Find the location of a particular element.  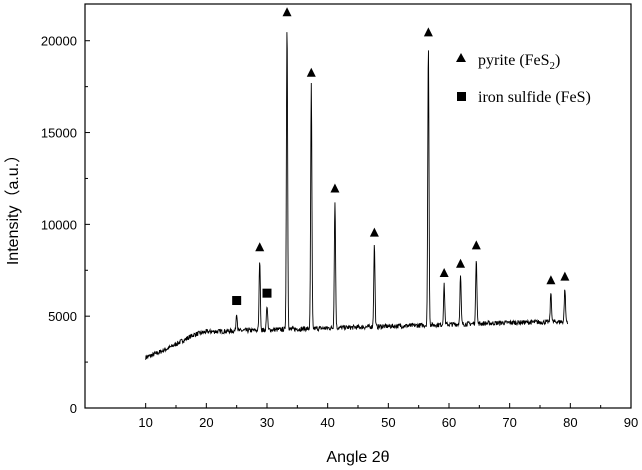

y-axis-title: Intensity（a.u.） is located at coordinates (13, 206).